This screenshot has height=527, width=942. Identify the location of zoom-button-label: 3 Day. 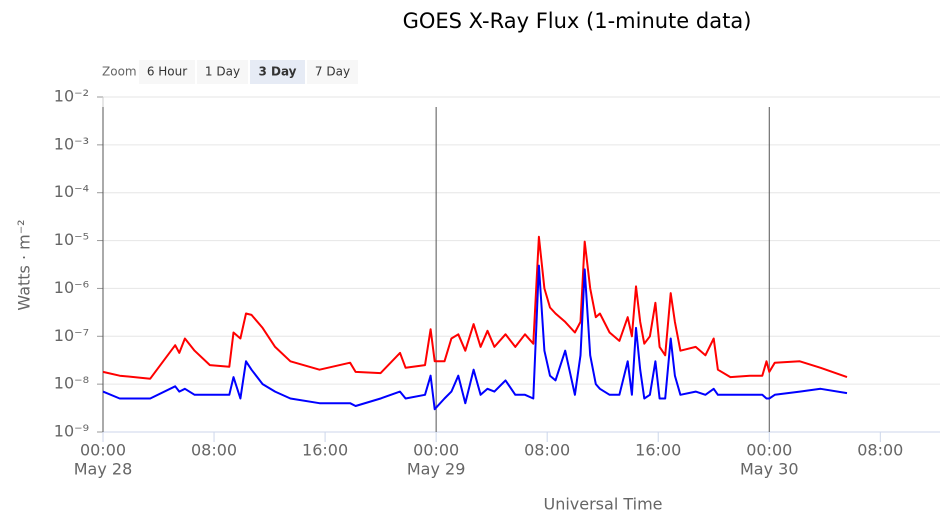
(277, 72).